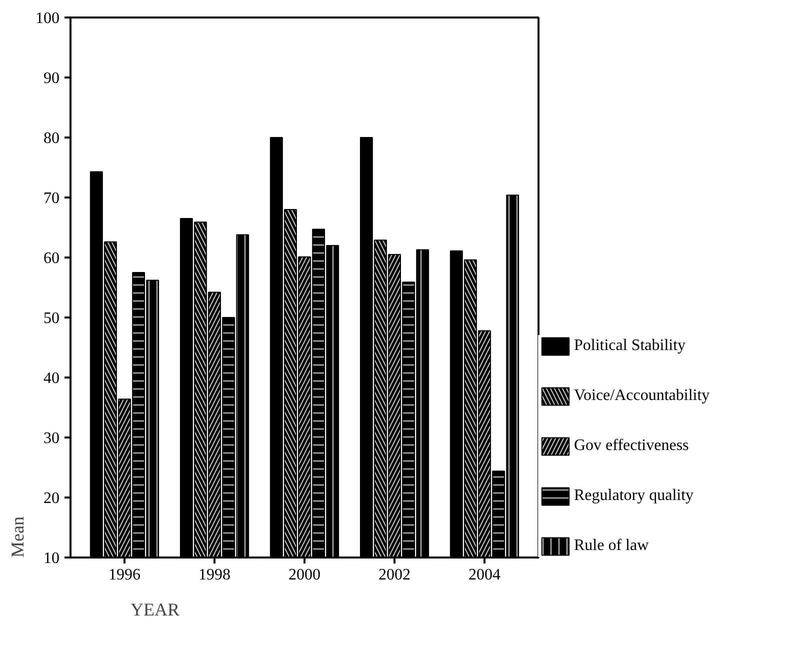 Image resolution: width=804 pixels, height=657 pixels. I want to click on y-tick-label: 10, so click(52, 558).